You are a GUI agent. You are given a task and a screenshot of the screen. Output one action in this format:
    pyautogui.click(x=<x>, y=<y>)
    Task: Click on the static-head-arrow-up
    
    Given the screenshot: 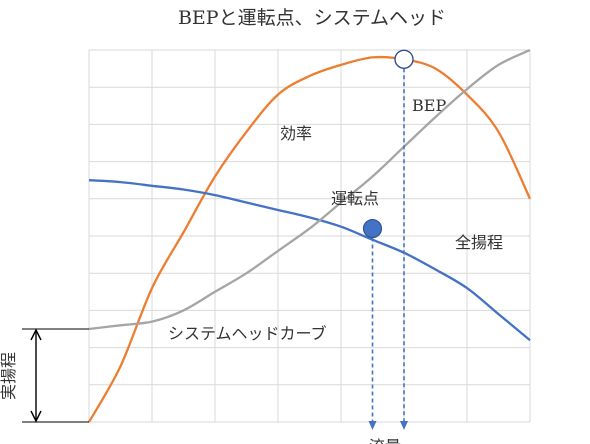 What is the action you would take?
    pyautogui.click(x=36, y=334)
    